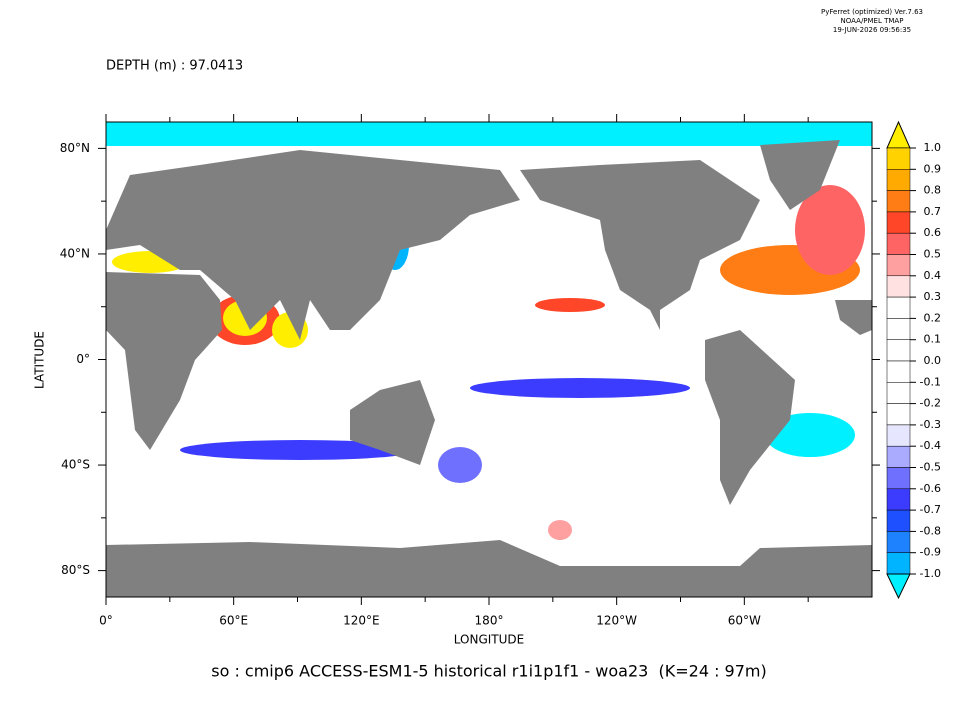 This screenshot has width=961, height=720. What do you see at coordinates (933, 147) in the screenshot?
I see `colorbar-label: 1.0` at bounding box center [933, 147].